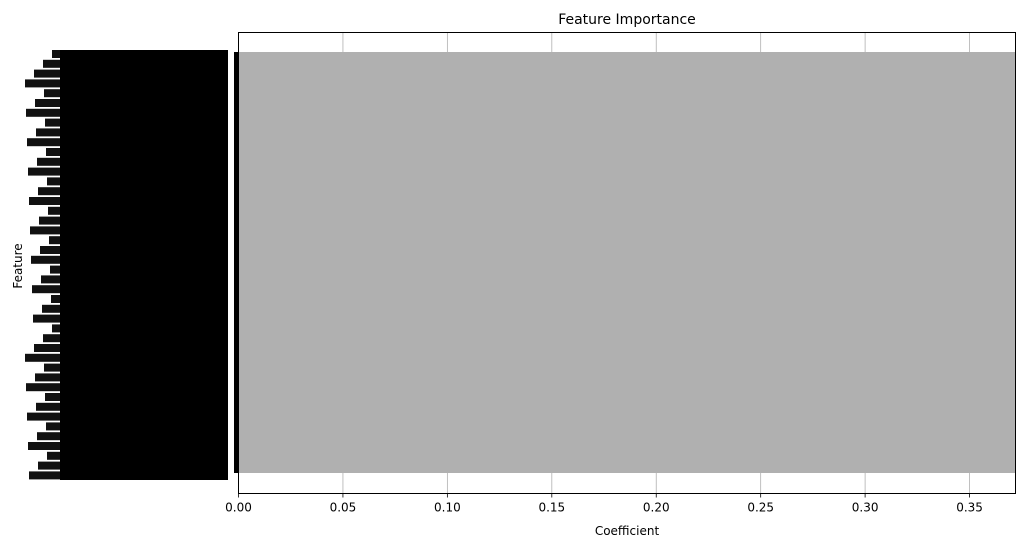 Image resolution: width=1023 pixels, height=547 pixels. Describe the element at coordinates (238, 508) in the screenshot. I see `x-tick-label: 0.00` at that location.